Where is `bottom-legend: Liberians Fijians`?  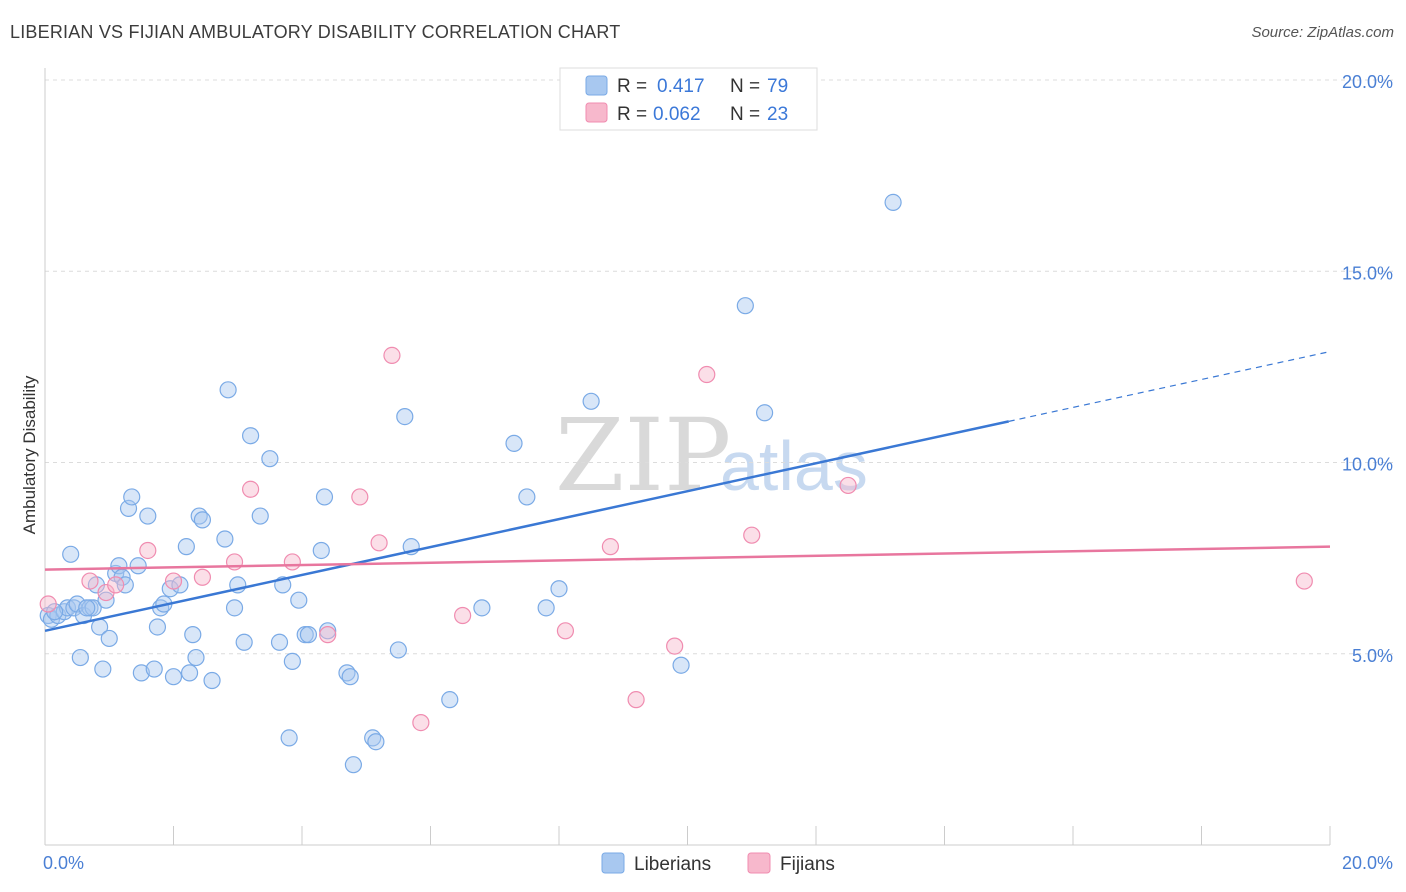
bottom-legend: Liberians Fijians is located at coordinates (718, 863).